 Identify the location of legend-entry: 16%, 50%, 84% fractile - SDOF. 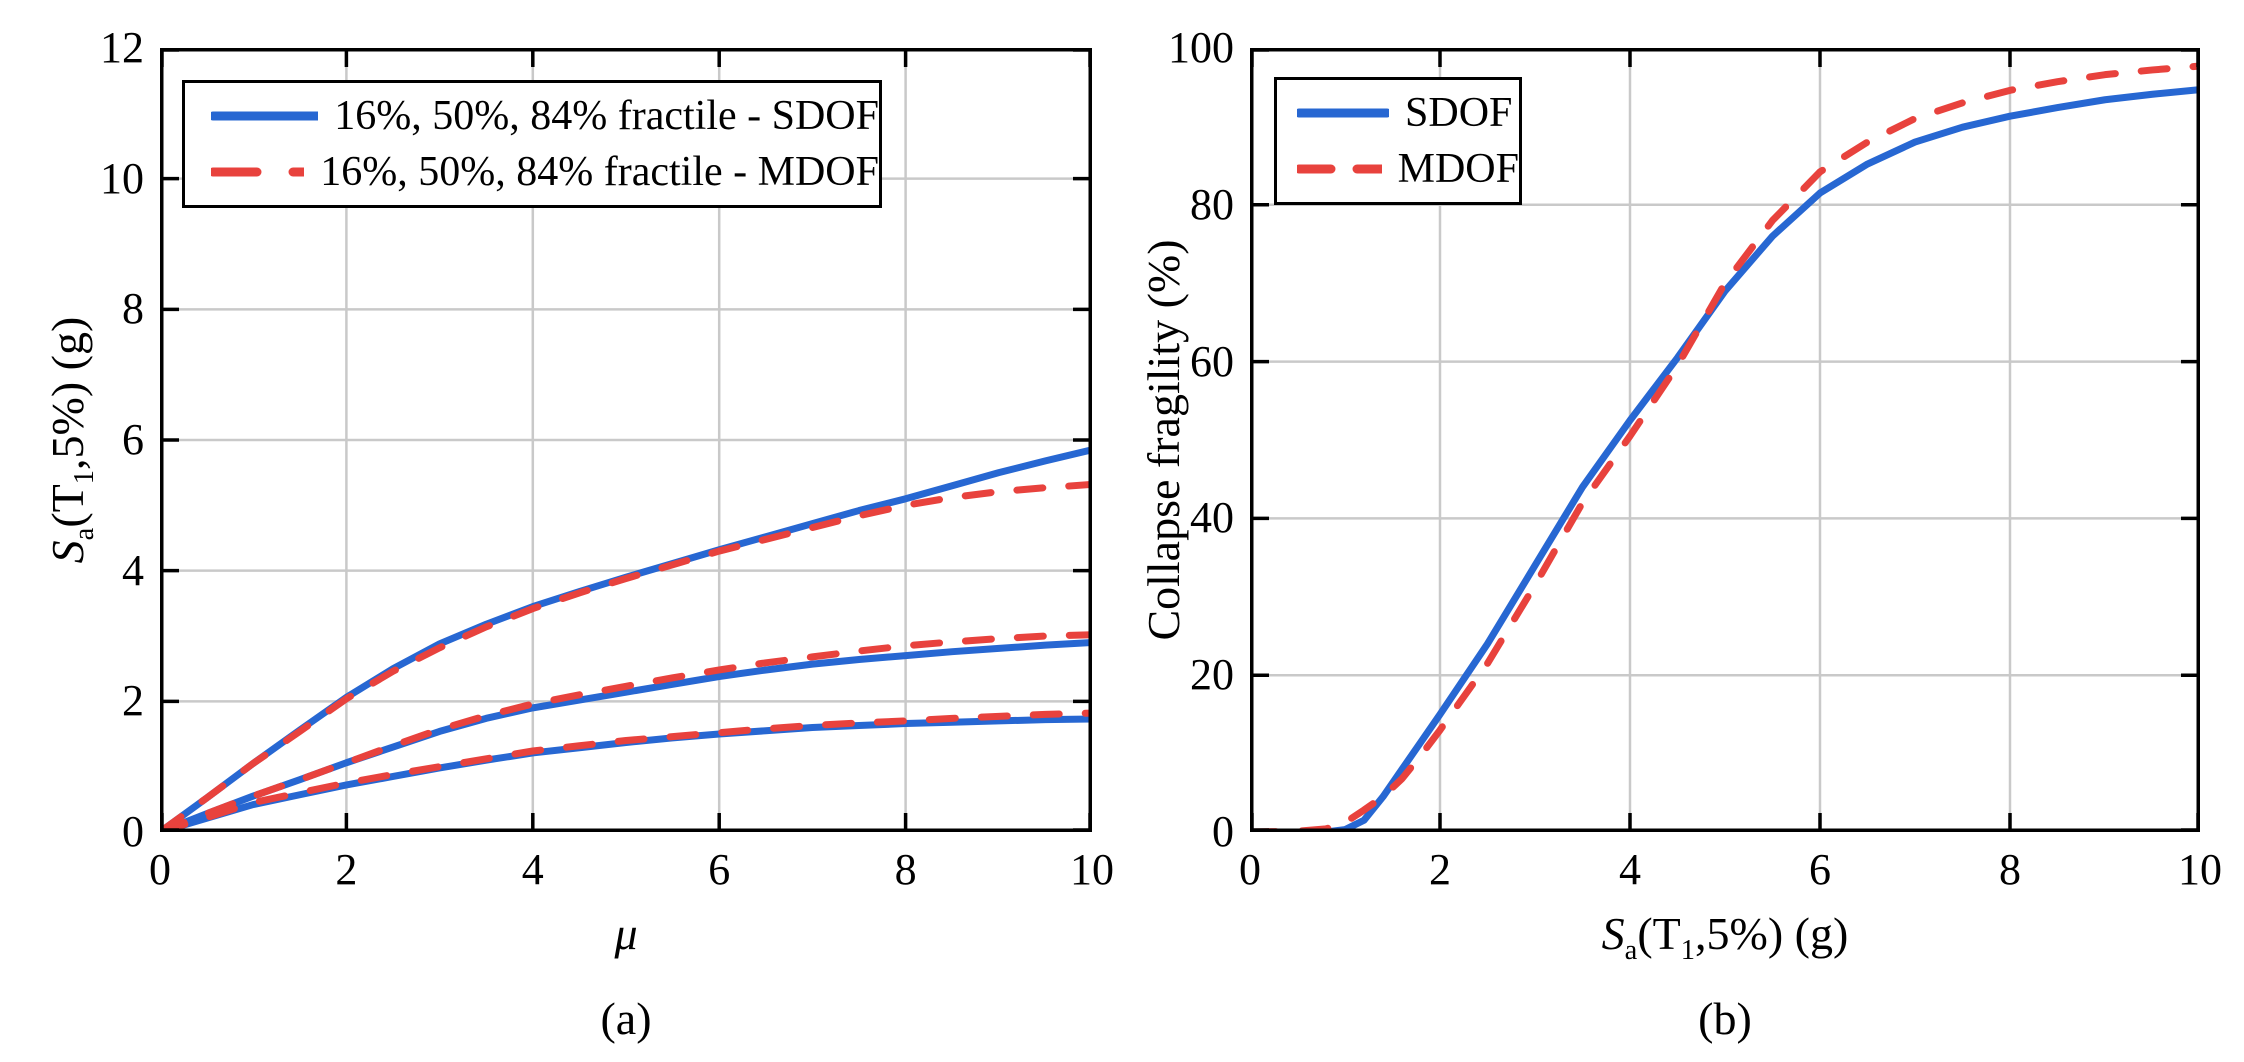
(545, 116).